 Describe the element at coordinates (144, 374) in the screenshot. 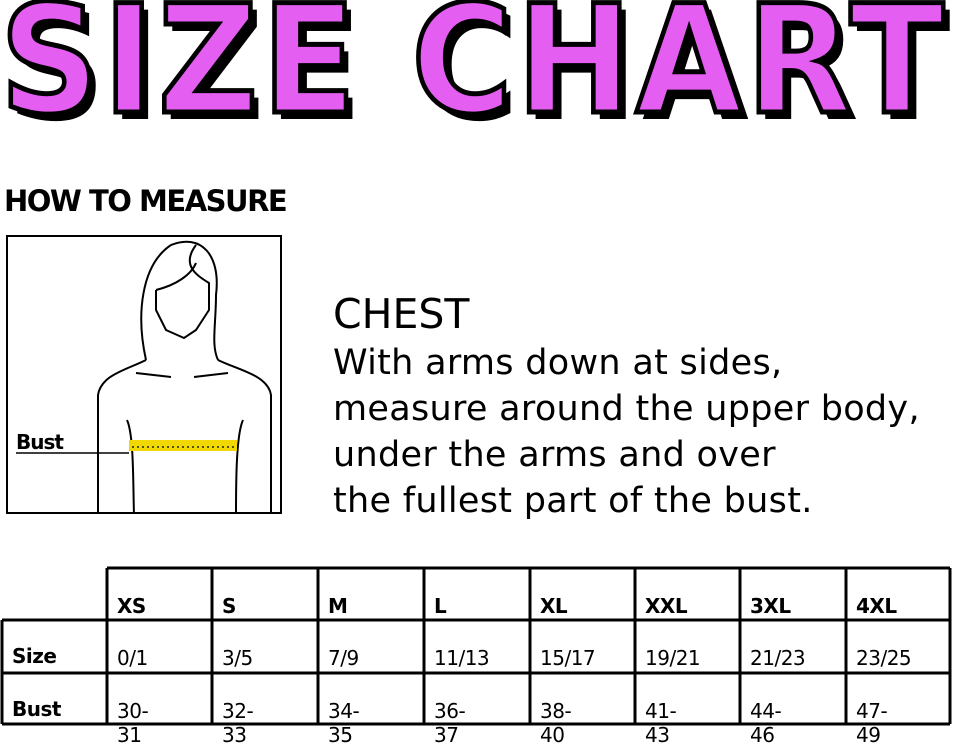

I see `measure-figure: Bust` at that location.